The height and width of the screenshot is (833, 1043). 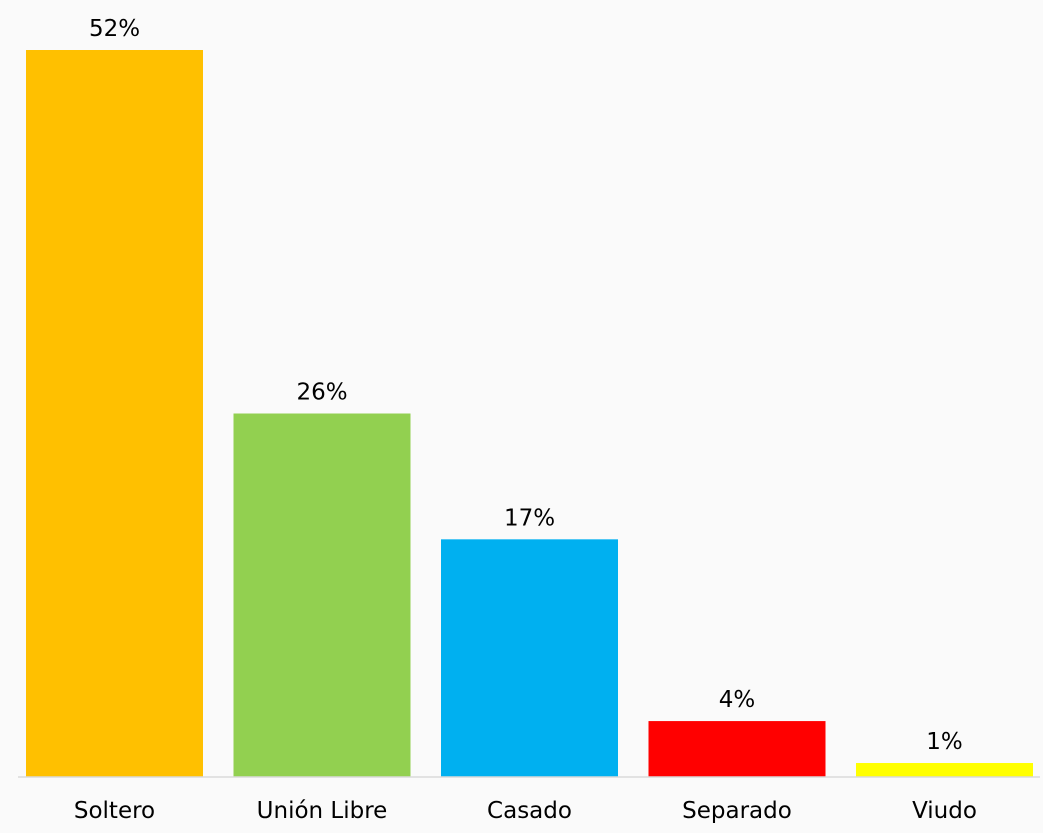 What do you see at coordinates (944, 742) in the screenshot?
I see `data-label-4: 1%` at bounding box center [944, 742].